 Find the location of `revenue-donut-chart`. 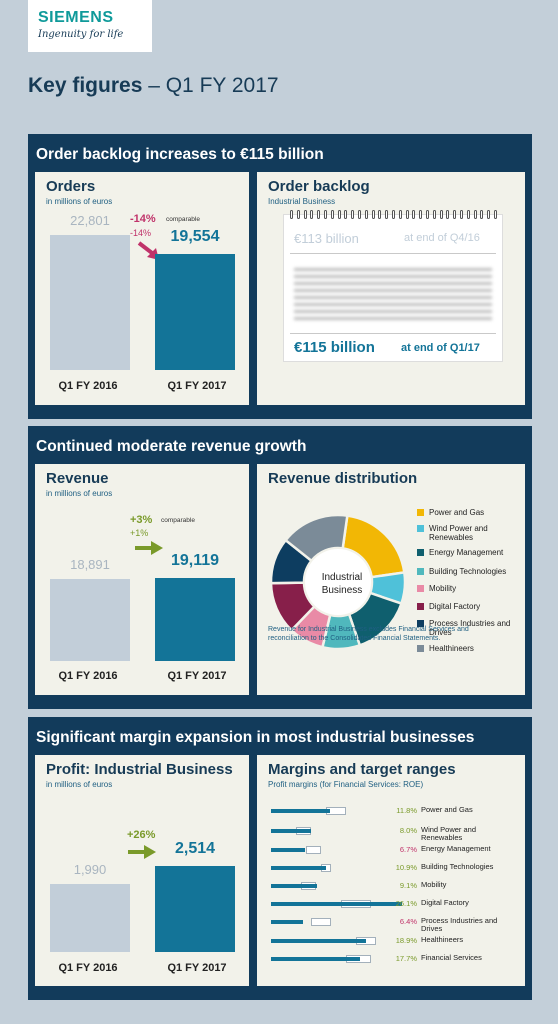

revenue-donut-chart is located at coordinates (338, 582).